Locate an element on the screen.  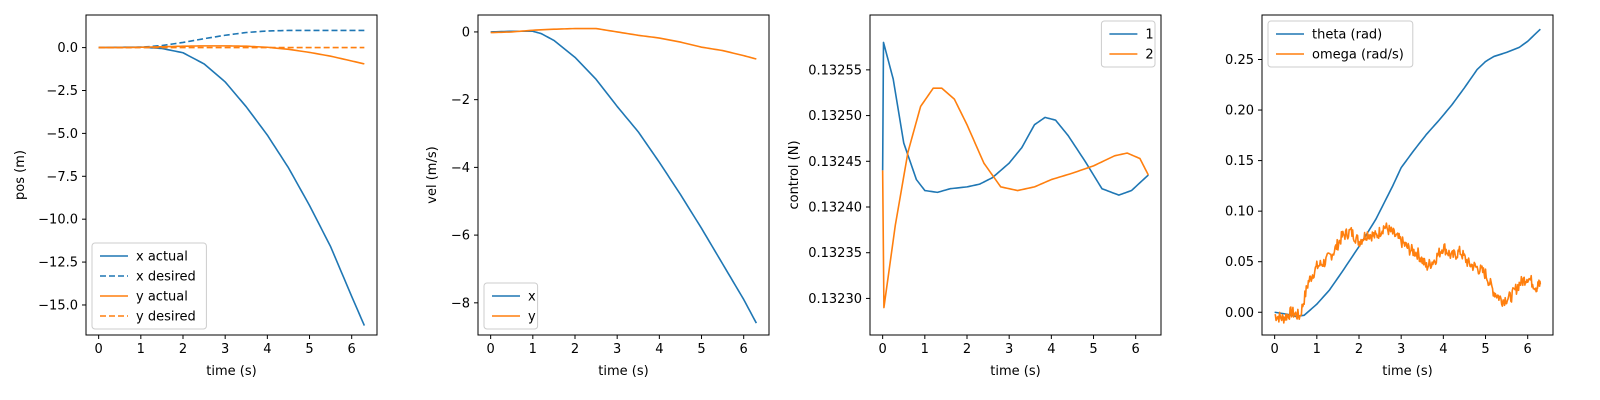
legend: xy is located at coordinates (511, 306).